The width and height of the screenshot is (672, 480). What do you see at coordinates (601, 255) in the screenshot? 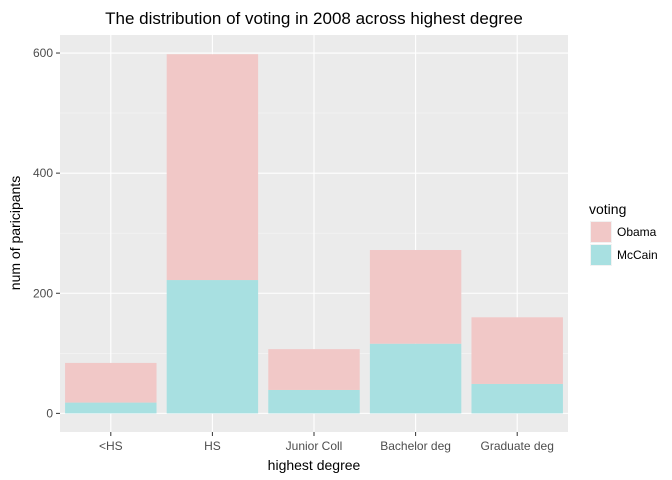
I see `legend-swatch-mccain` at bounding box center [601, 255].